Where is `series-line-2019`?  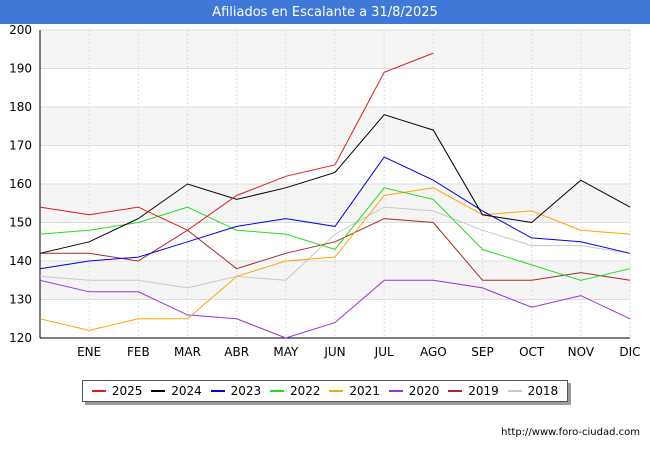 series-line-2019 is located at coordinates (335, 249).